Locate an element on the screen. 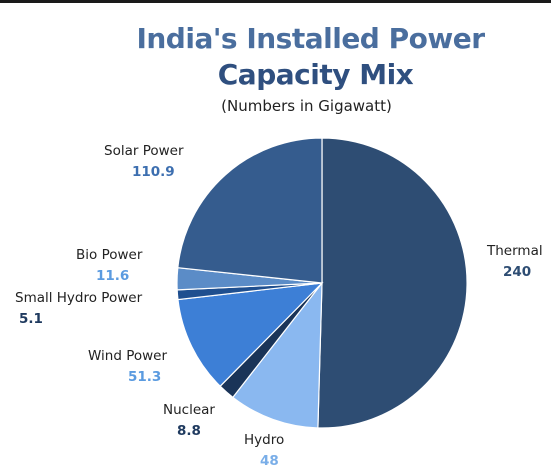  slice-label: Nuclear is located at coordinates (189, 410).